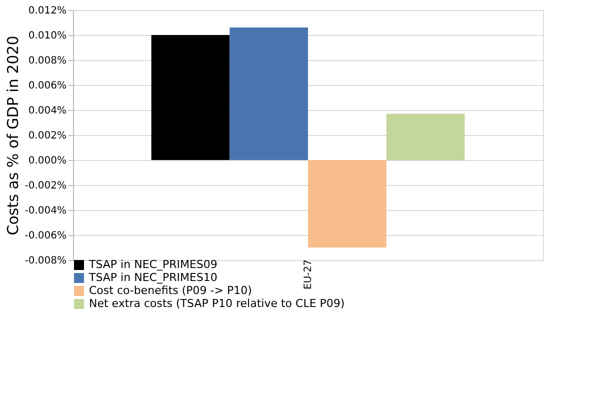 The width and height of the screenshot is (600, 403). What do you see at coordinates (217, 303) in the screenshot?
I see `legend-label: Net extra costs (TSAP P10 relative to CLE P09)` at bounding box center [217, 303].